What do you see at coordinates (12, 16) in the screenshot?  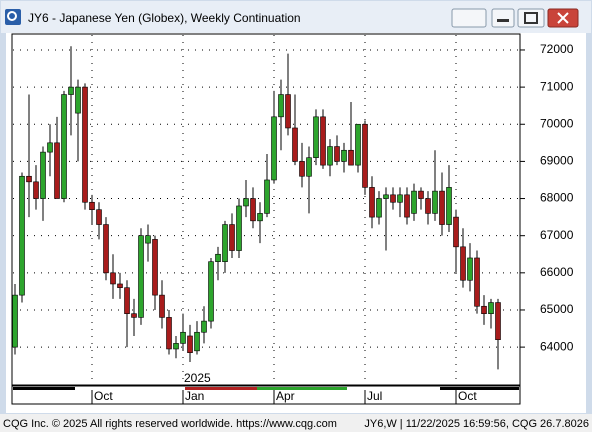 I see `app-icon-glyph` at bounding box center [12, 16].